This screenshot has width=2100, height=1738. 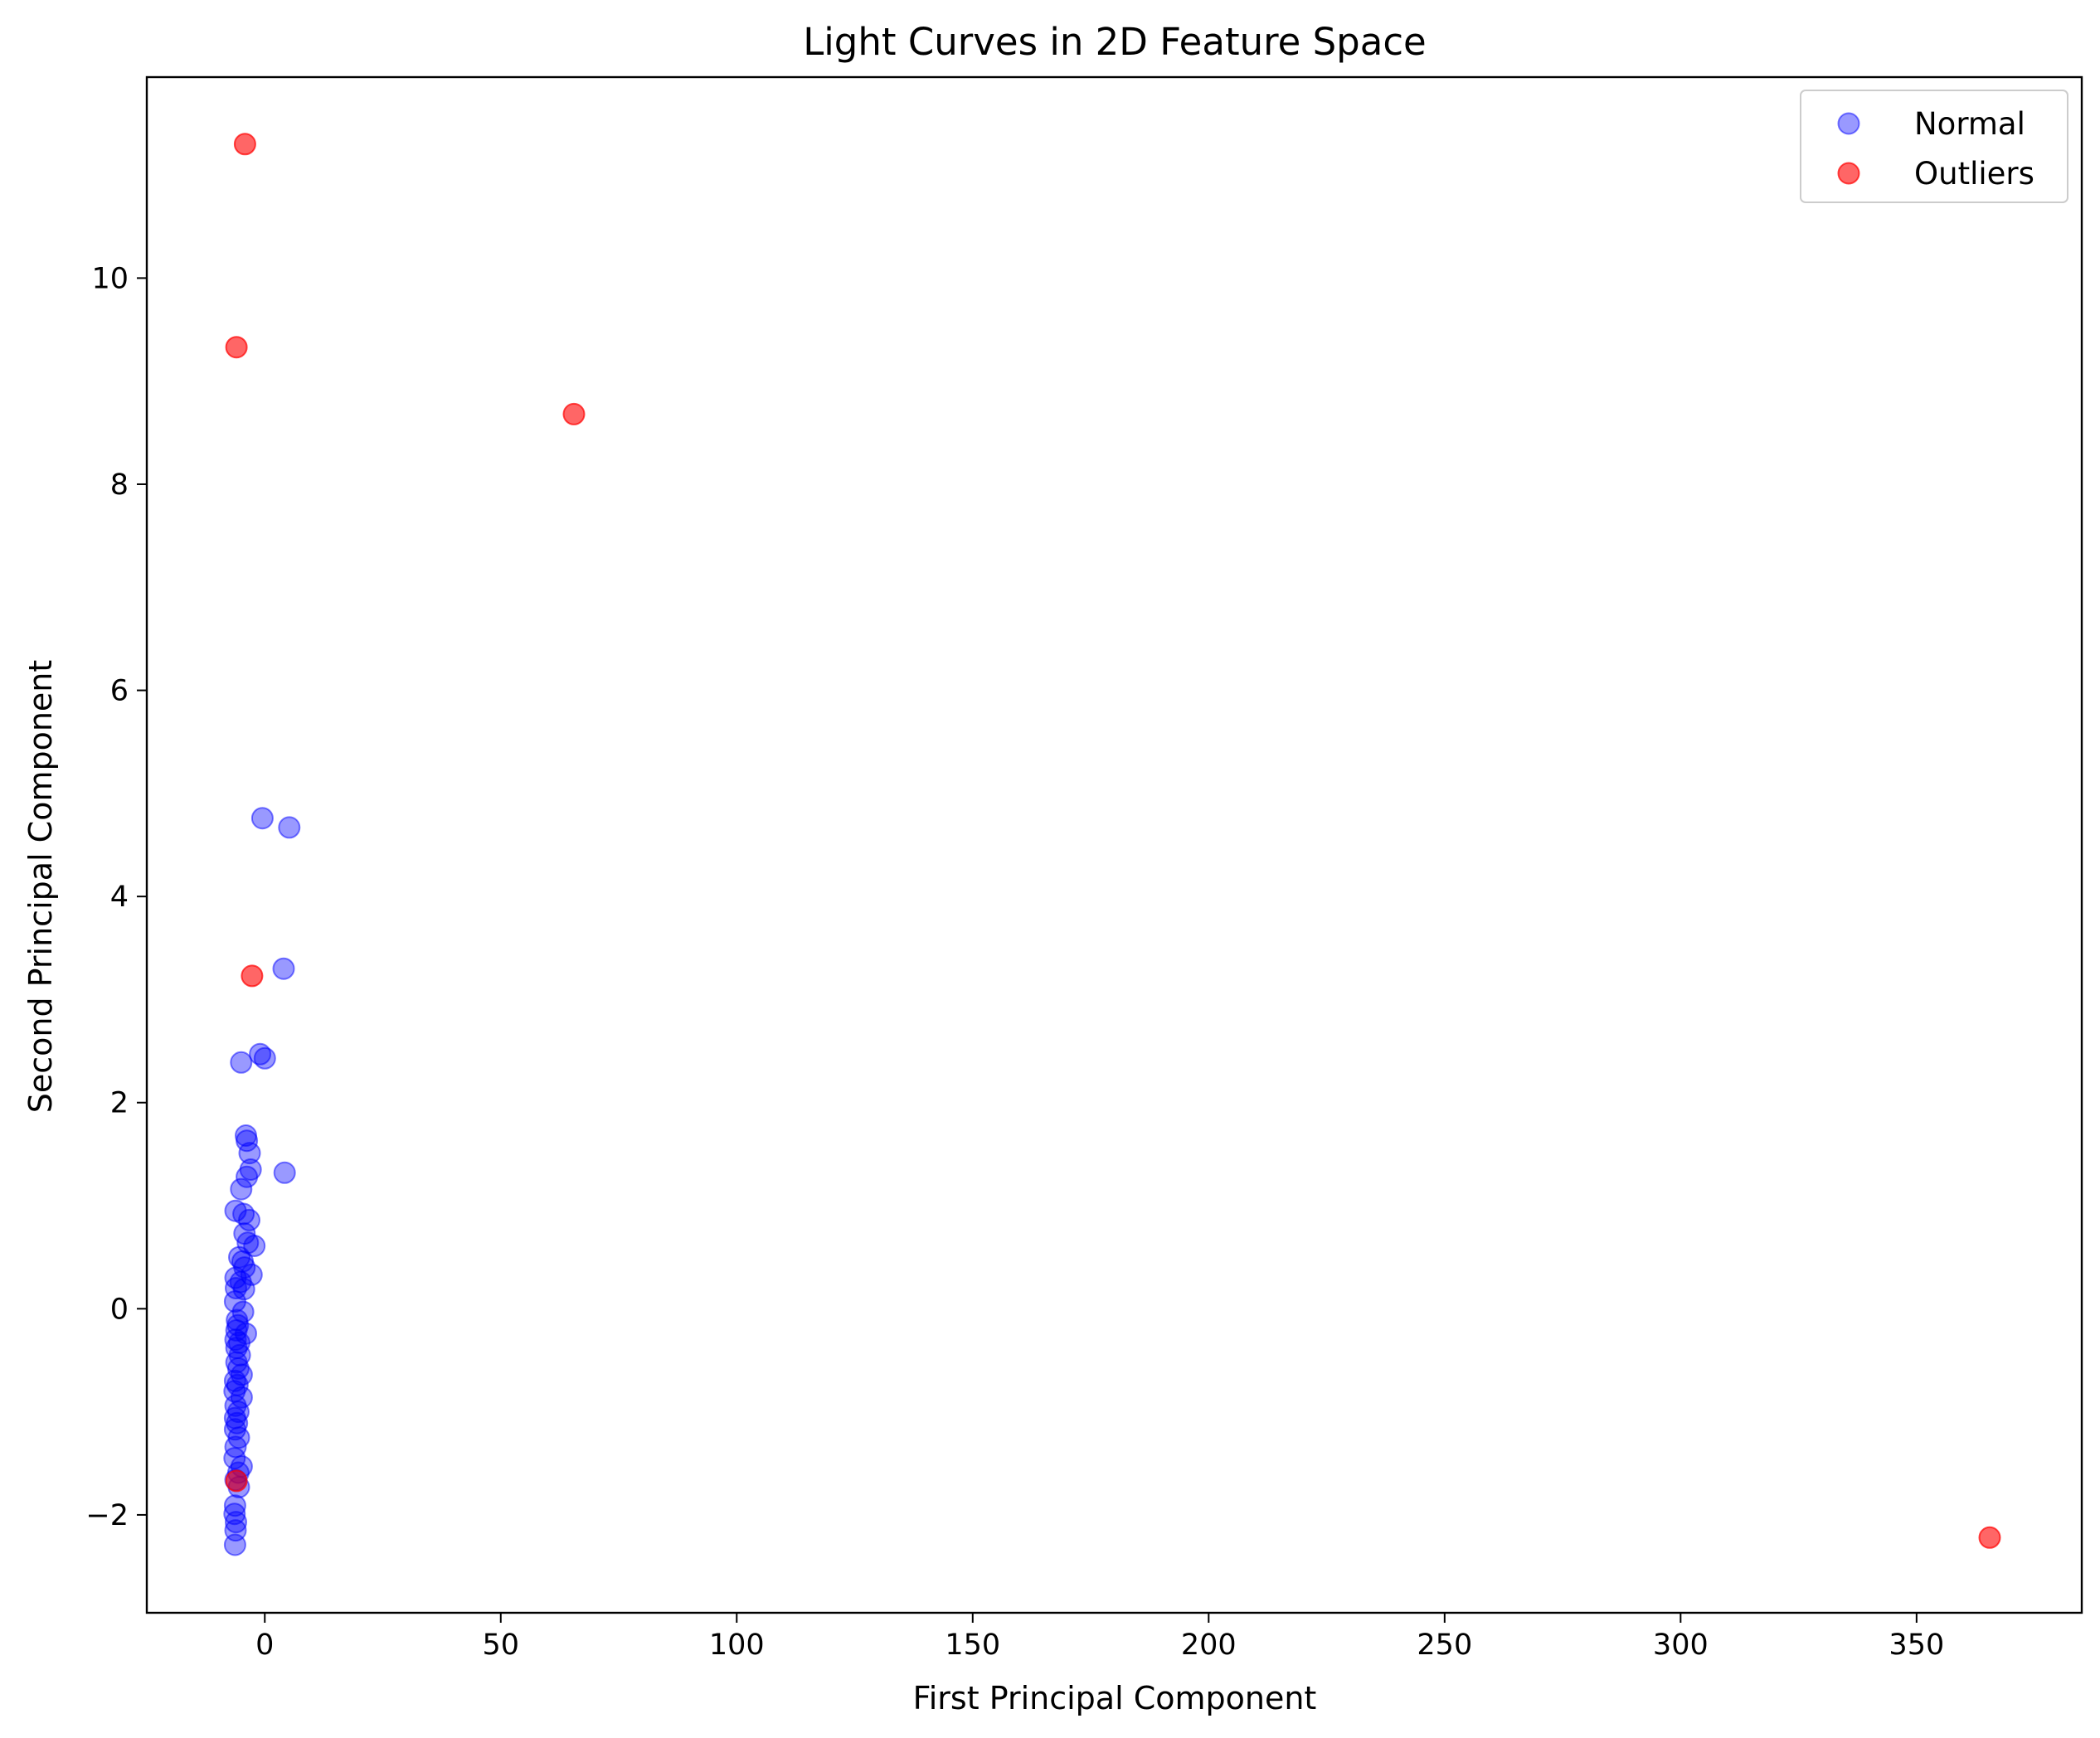 I want to click on legend: Normal Outliers, so click(x=1934, y=146).